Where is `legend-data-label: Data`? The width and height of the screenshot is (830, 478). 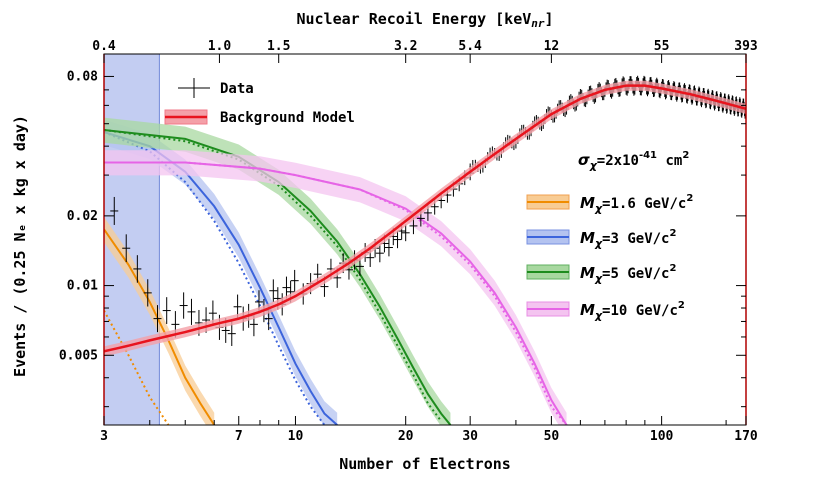 legend-data-label: Data is located at coordinates (237, 89).